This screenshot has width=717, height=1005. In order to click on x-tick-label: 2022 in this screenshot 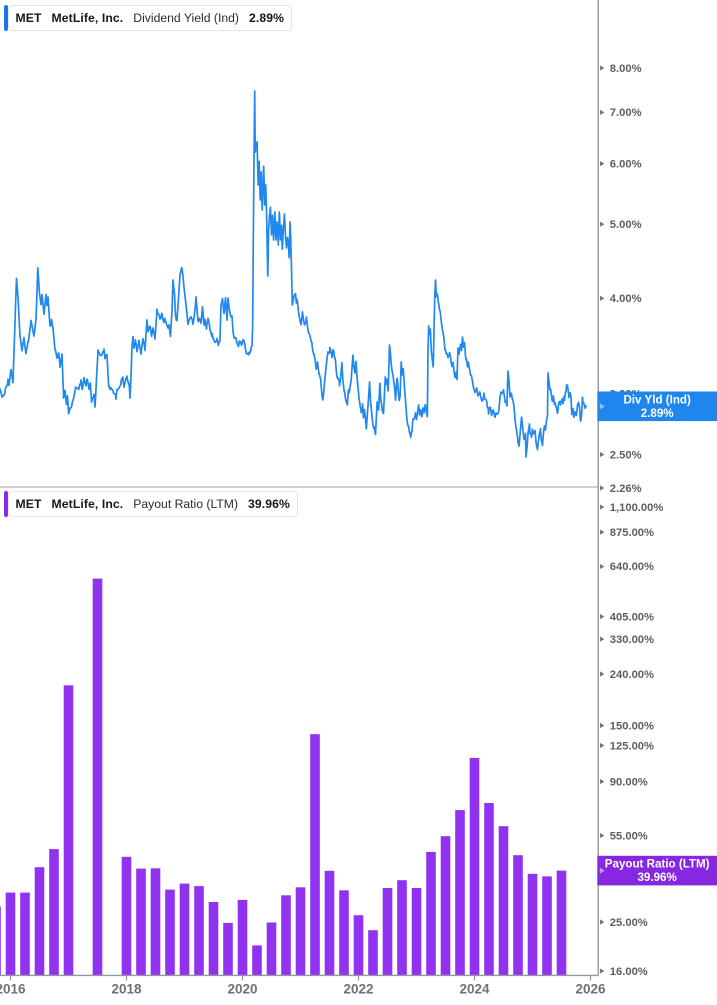, I will do `click(358, 988)`.